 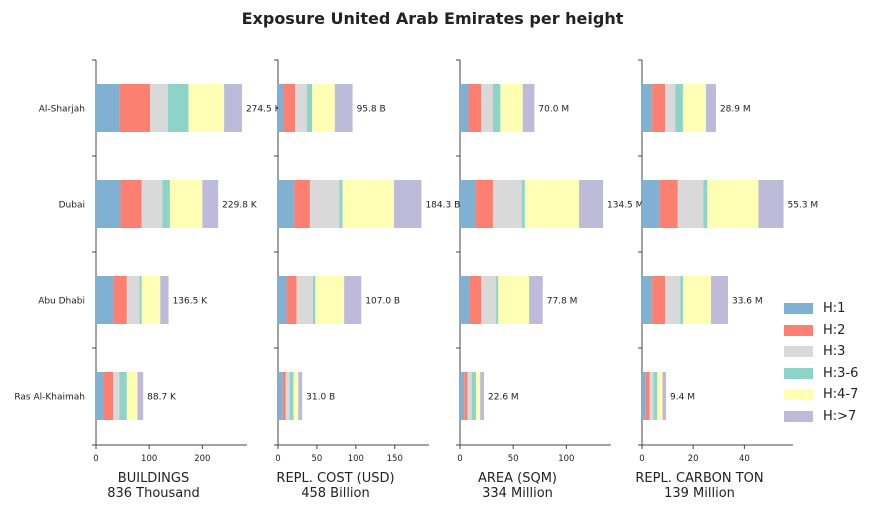 I want to click on total-label-abu-dhabi: 33.6 M, so click(x=747, y=302).